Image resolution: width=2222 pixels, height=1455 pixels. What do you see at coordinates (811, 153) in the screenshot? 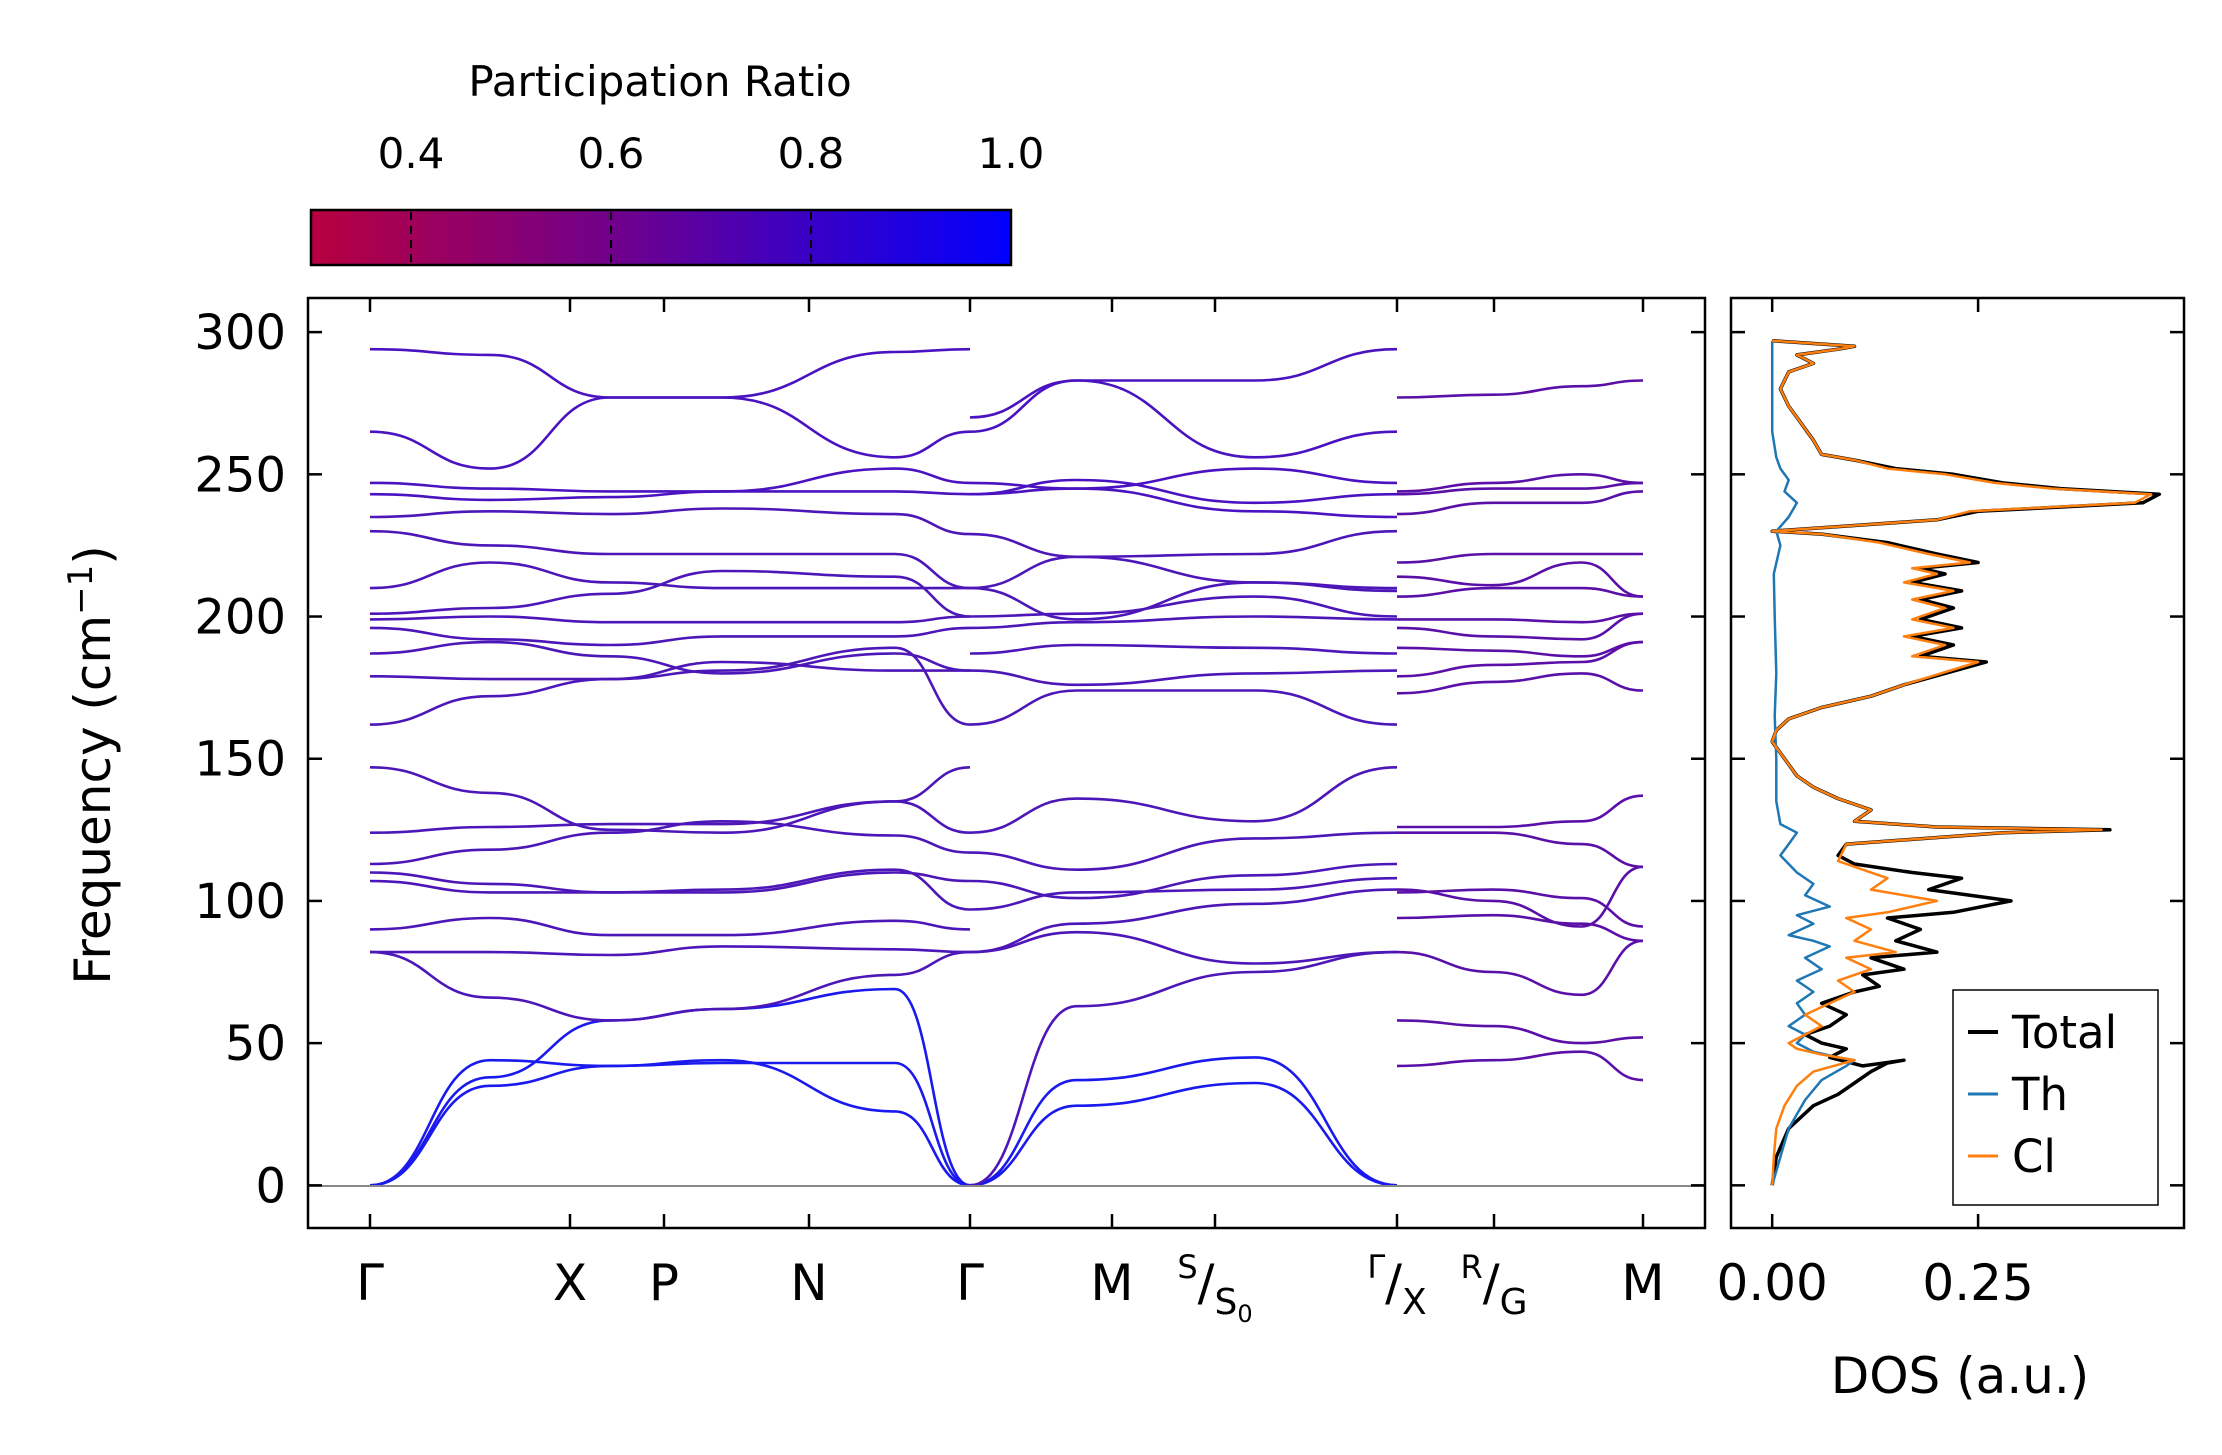
I see `colorbar-tick-label: 0.8` at bounding box center [811, 153].